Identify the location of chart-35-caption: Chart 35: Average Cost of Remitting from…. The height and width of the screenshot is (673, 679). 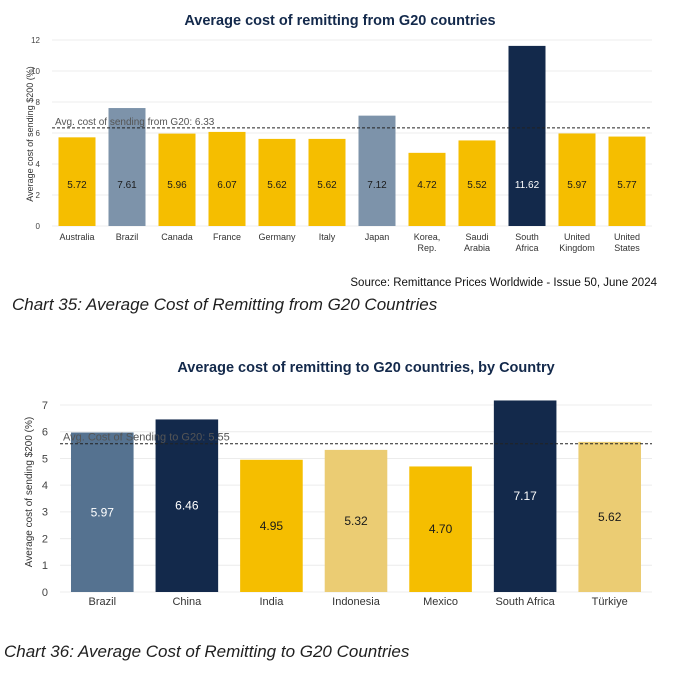
(225, 304).